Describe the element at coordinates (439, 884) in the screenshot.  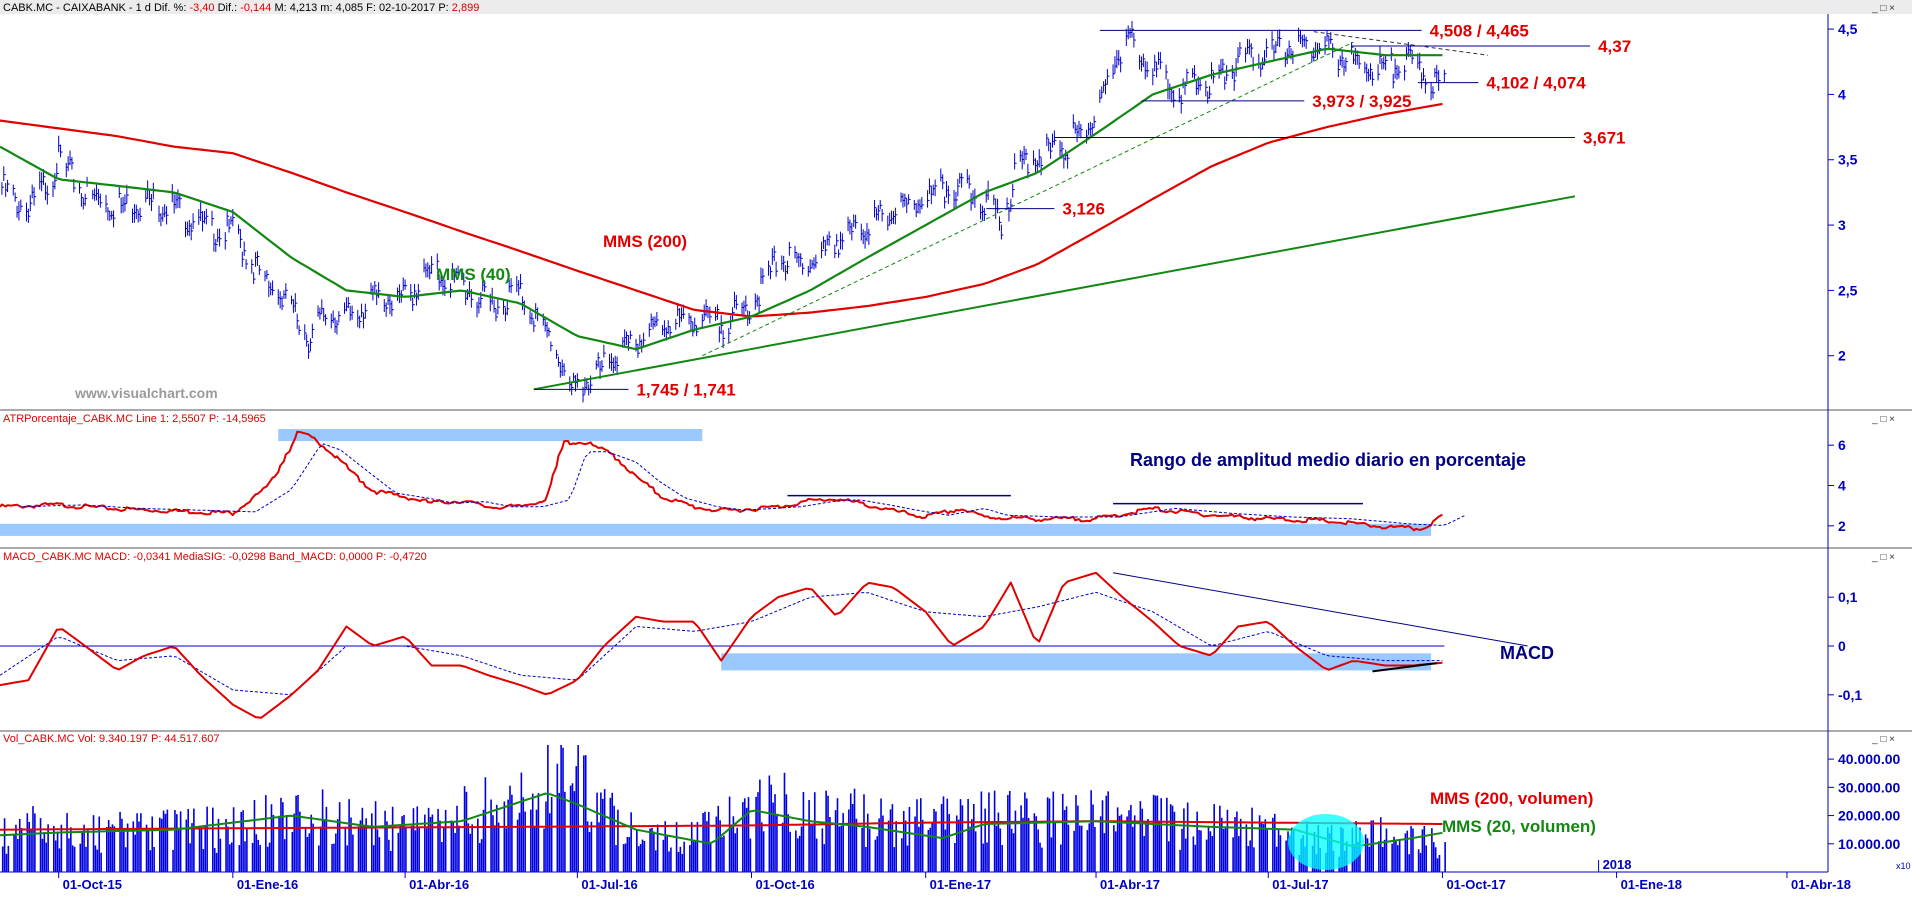
I see `x-tick-label: 01-Abr-16` at that location.